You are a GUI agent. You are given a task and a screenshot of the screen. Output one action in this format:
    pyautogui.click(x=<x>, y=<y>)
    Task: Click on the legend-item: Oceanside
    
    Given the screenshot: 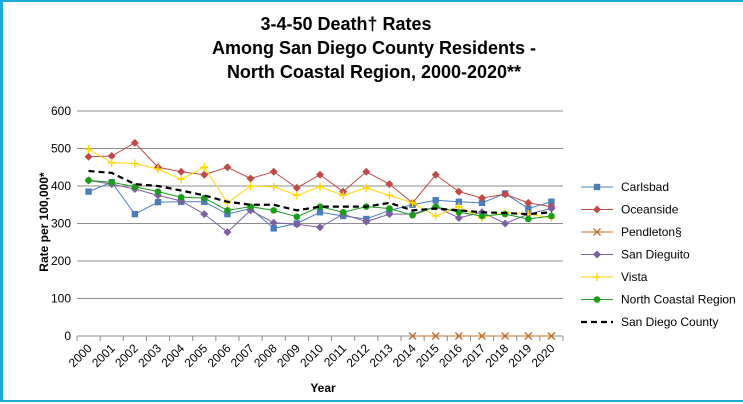 What is the action you would take?
    pyautogui.click(x=630, y=210)
    